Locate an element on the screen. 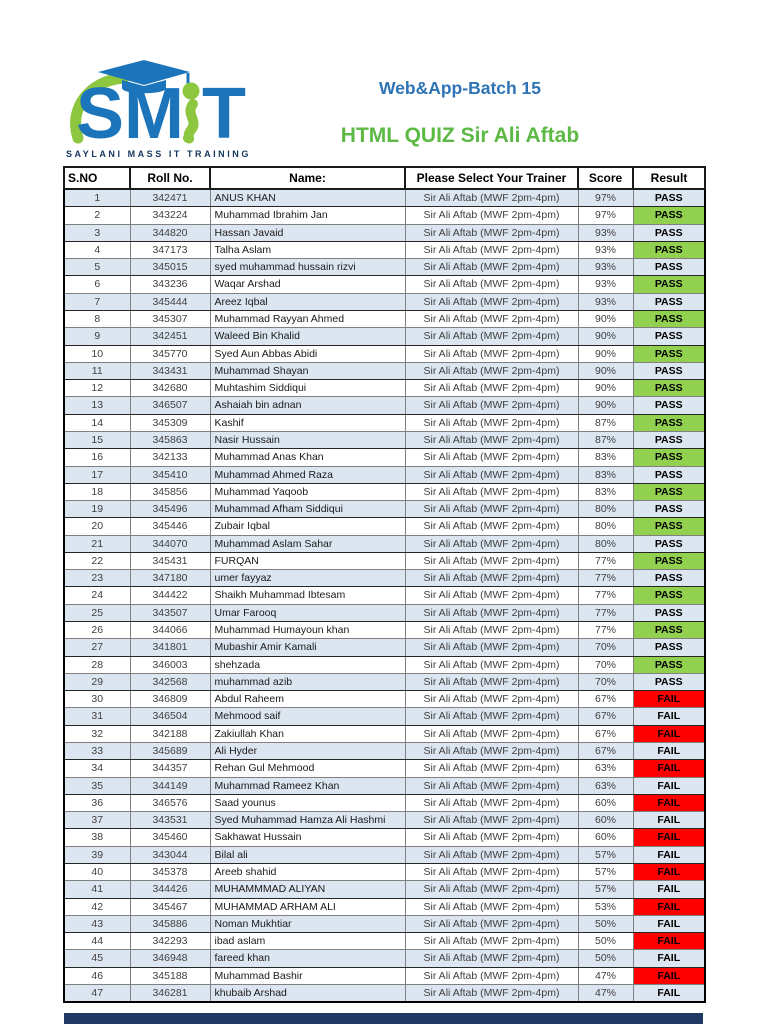  cell-name: Muhammad Yaqoob is located at coordinates (307, 492).